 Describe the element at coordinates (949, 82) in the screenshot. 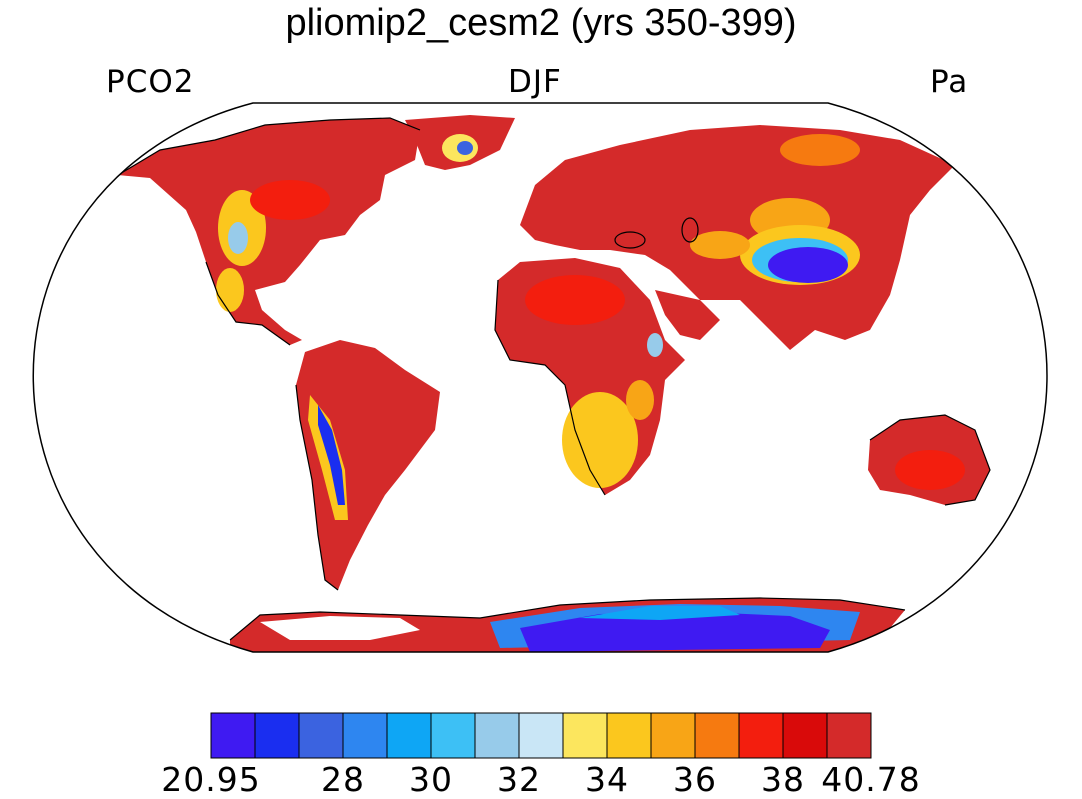

I see `units-label: Pa` at that location.